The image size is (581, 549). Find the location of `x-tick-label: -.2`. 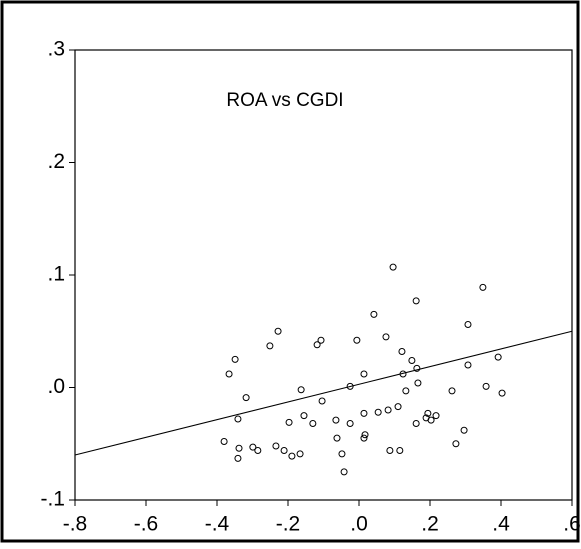

x-tick-label: -.2 is located at coordinates (288, 524).